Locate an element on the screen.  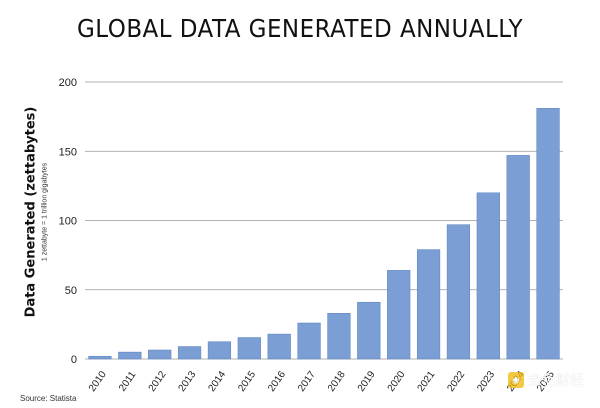
y-tick-label: 200 is located at coordinates (68, 83).